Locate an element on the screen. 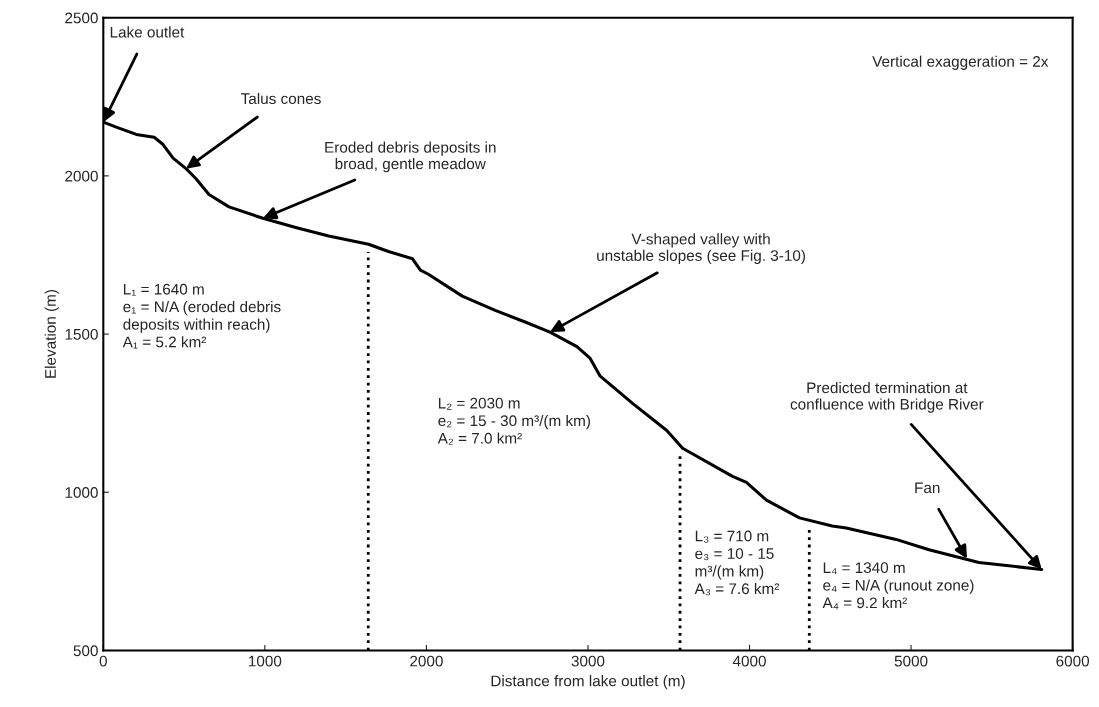 This screenshot has width=1099, height=707. annotation: Talus cones is located at coordinates (281, 98).